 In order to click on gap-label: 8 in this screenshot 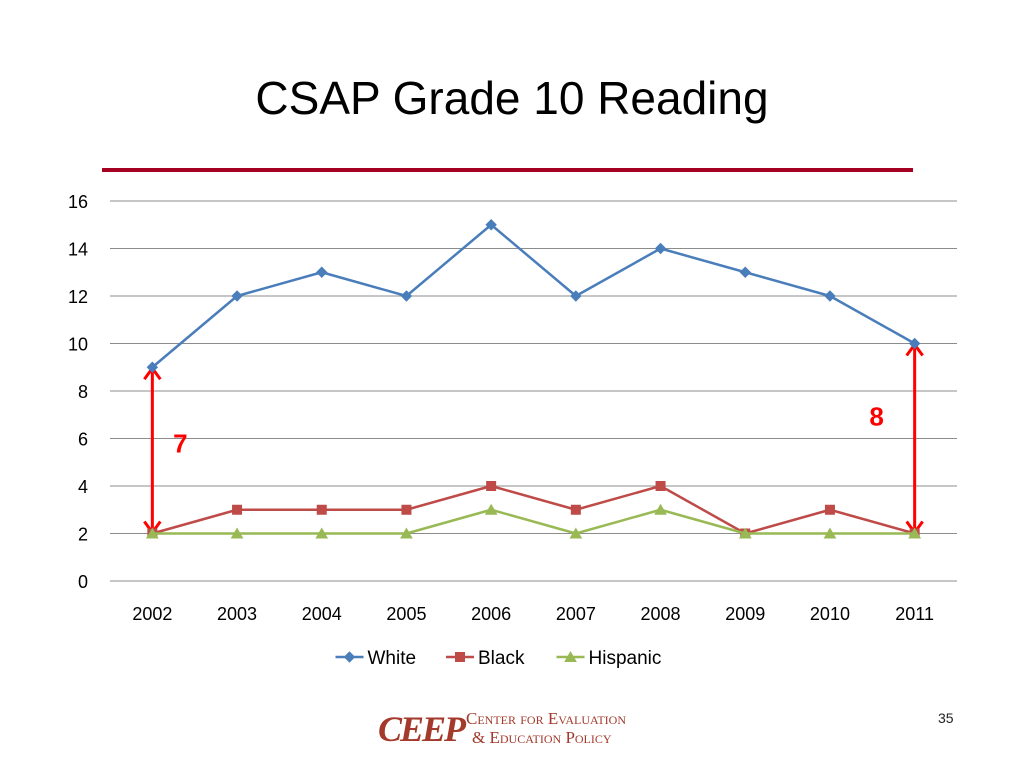, I will do `click(876, 417)`.